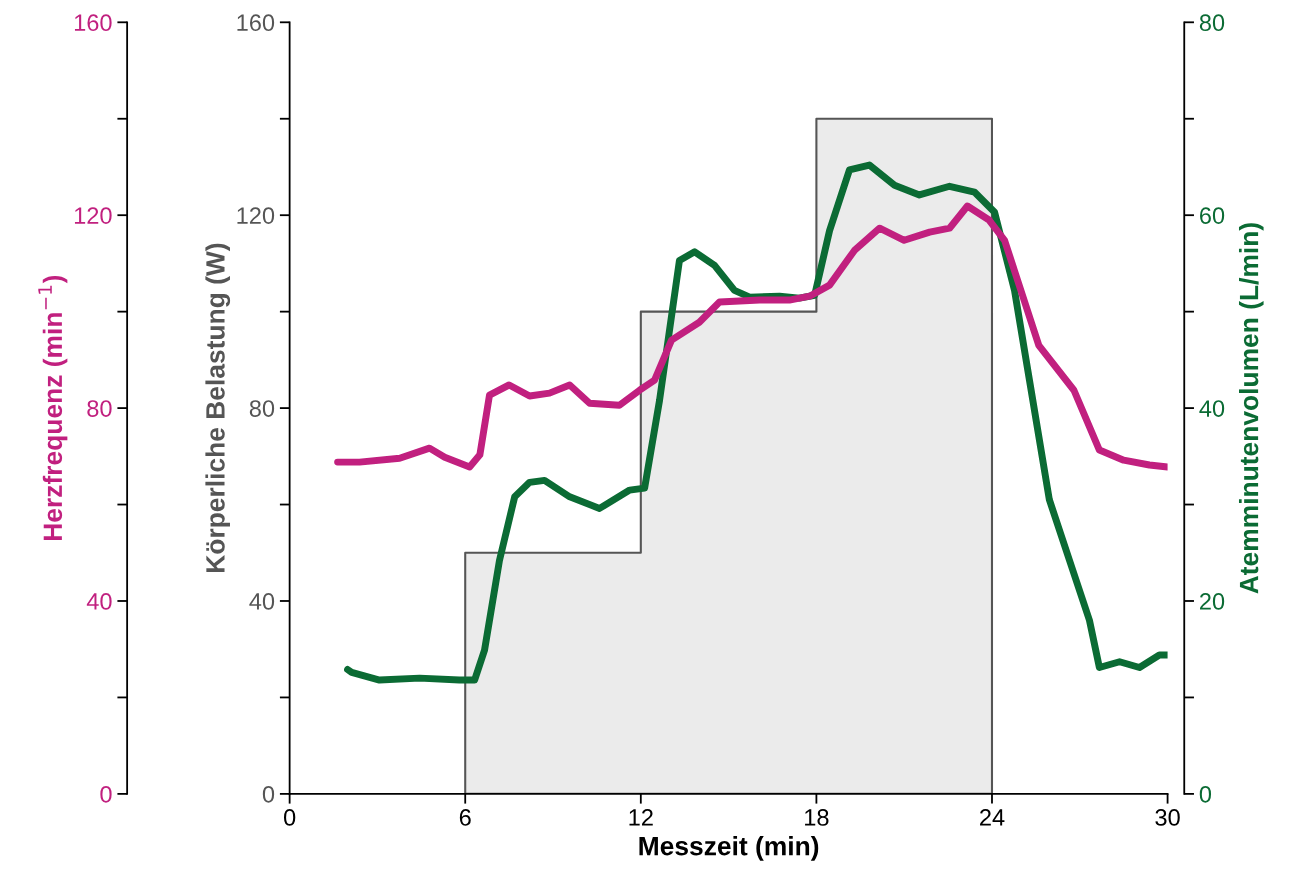  Describe the element at coordinates (262, 408) in the screenshot. I see `y-tick-label: 80` at that location.